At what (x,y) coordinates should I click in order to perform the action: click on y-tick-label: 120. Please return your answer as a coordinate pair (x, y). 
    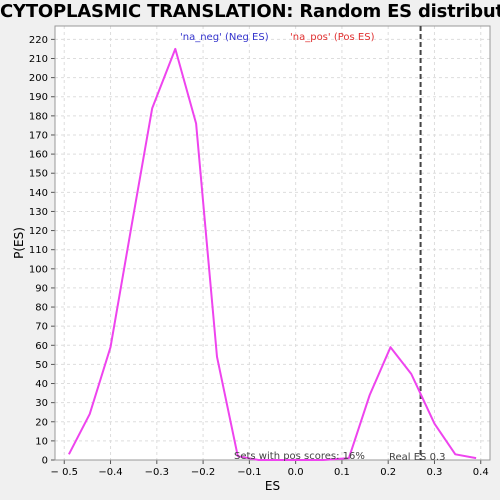
    Looking at the image, I should click on (38, 231).